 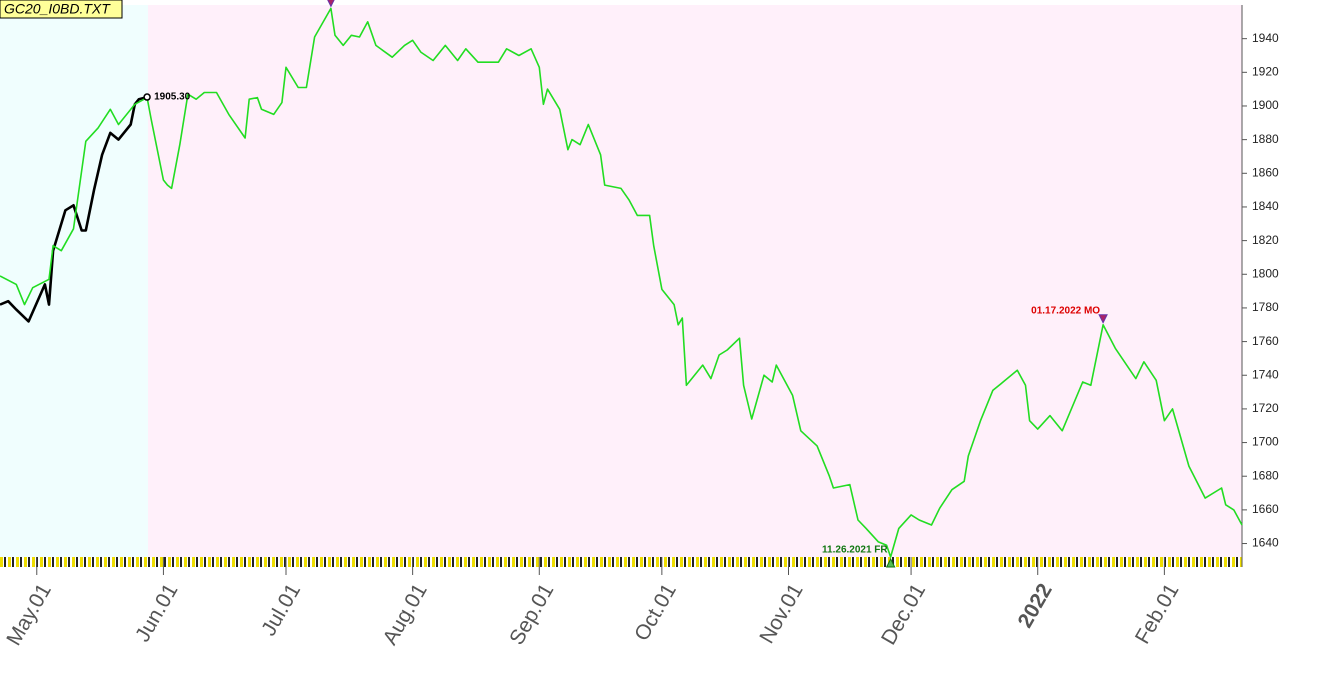 I want to click on y-tick-label: 1920, so click(x=1265, y=71).